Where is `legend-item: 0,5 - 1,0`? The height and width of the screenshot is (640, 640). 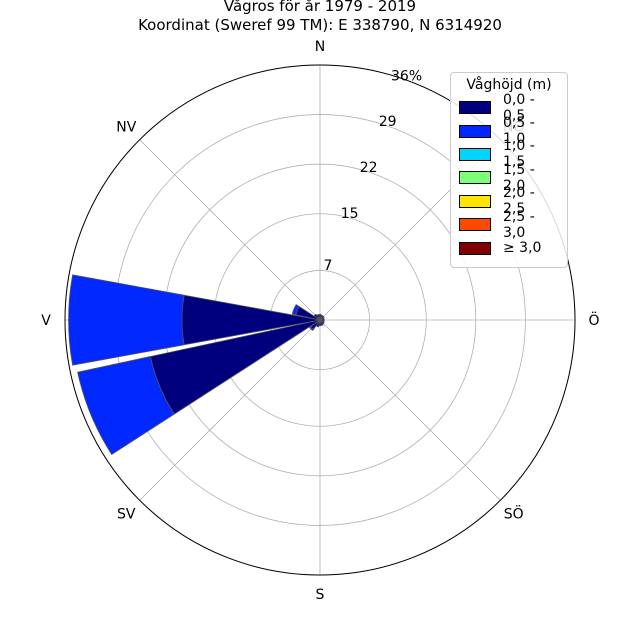 legend-item: 0,5 - 1,0 is located at coordinates (509, 131).